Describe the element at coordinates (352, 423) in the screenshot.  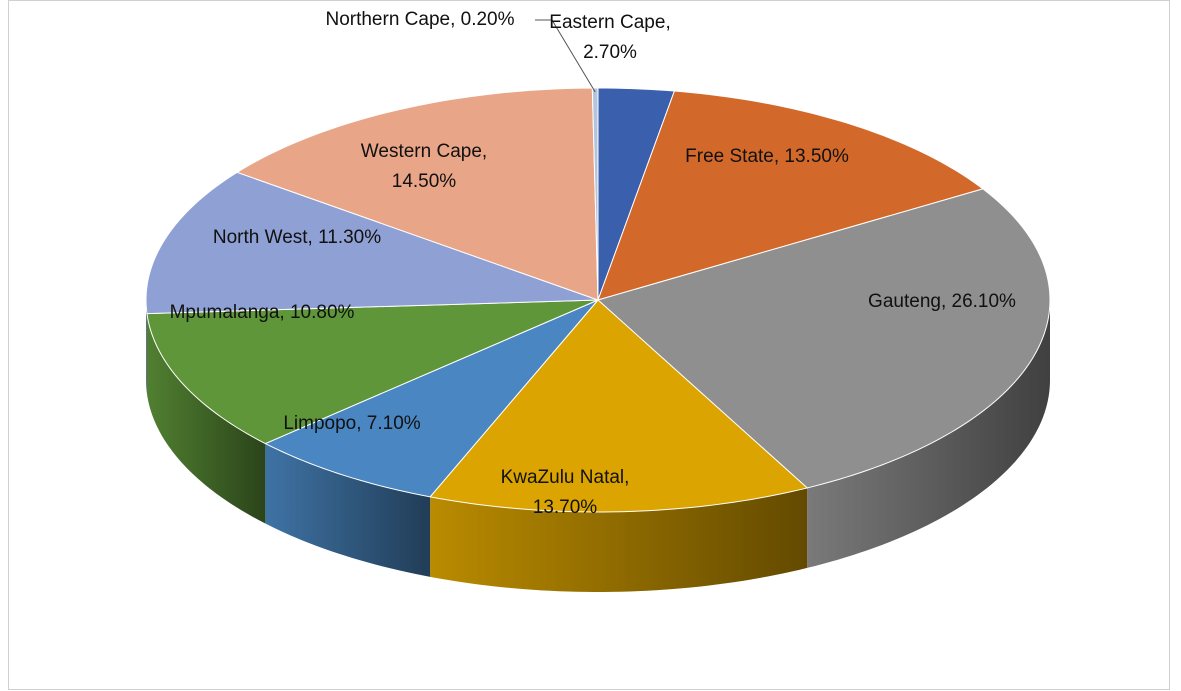
I see `data-label: Limpopo, 7.10%` at that location.